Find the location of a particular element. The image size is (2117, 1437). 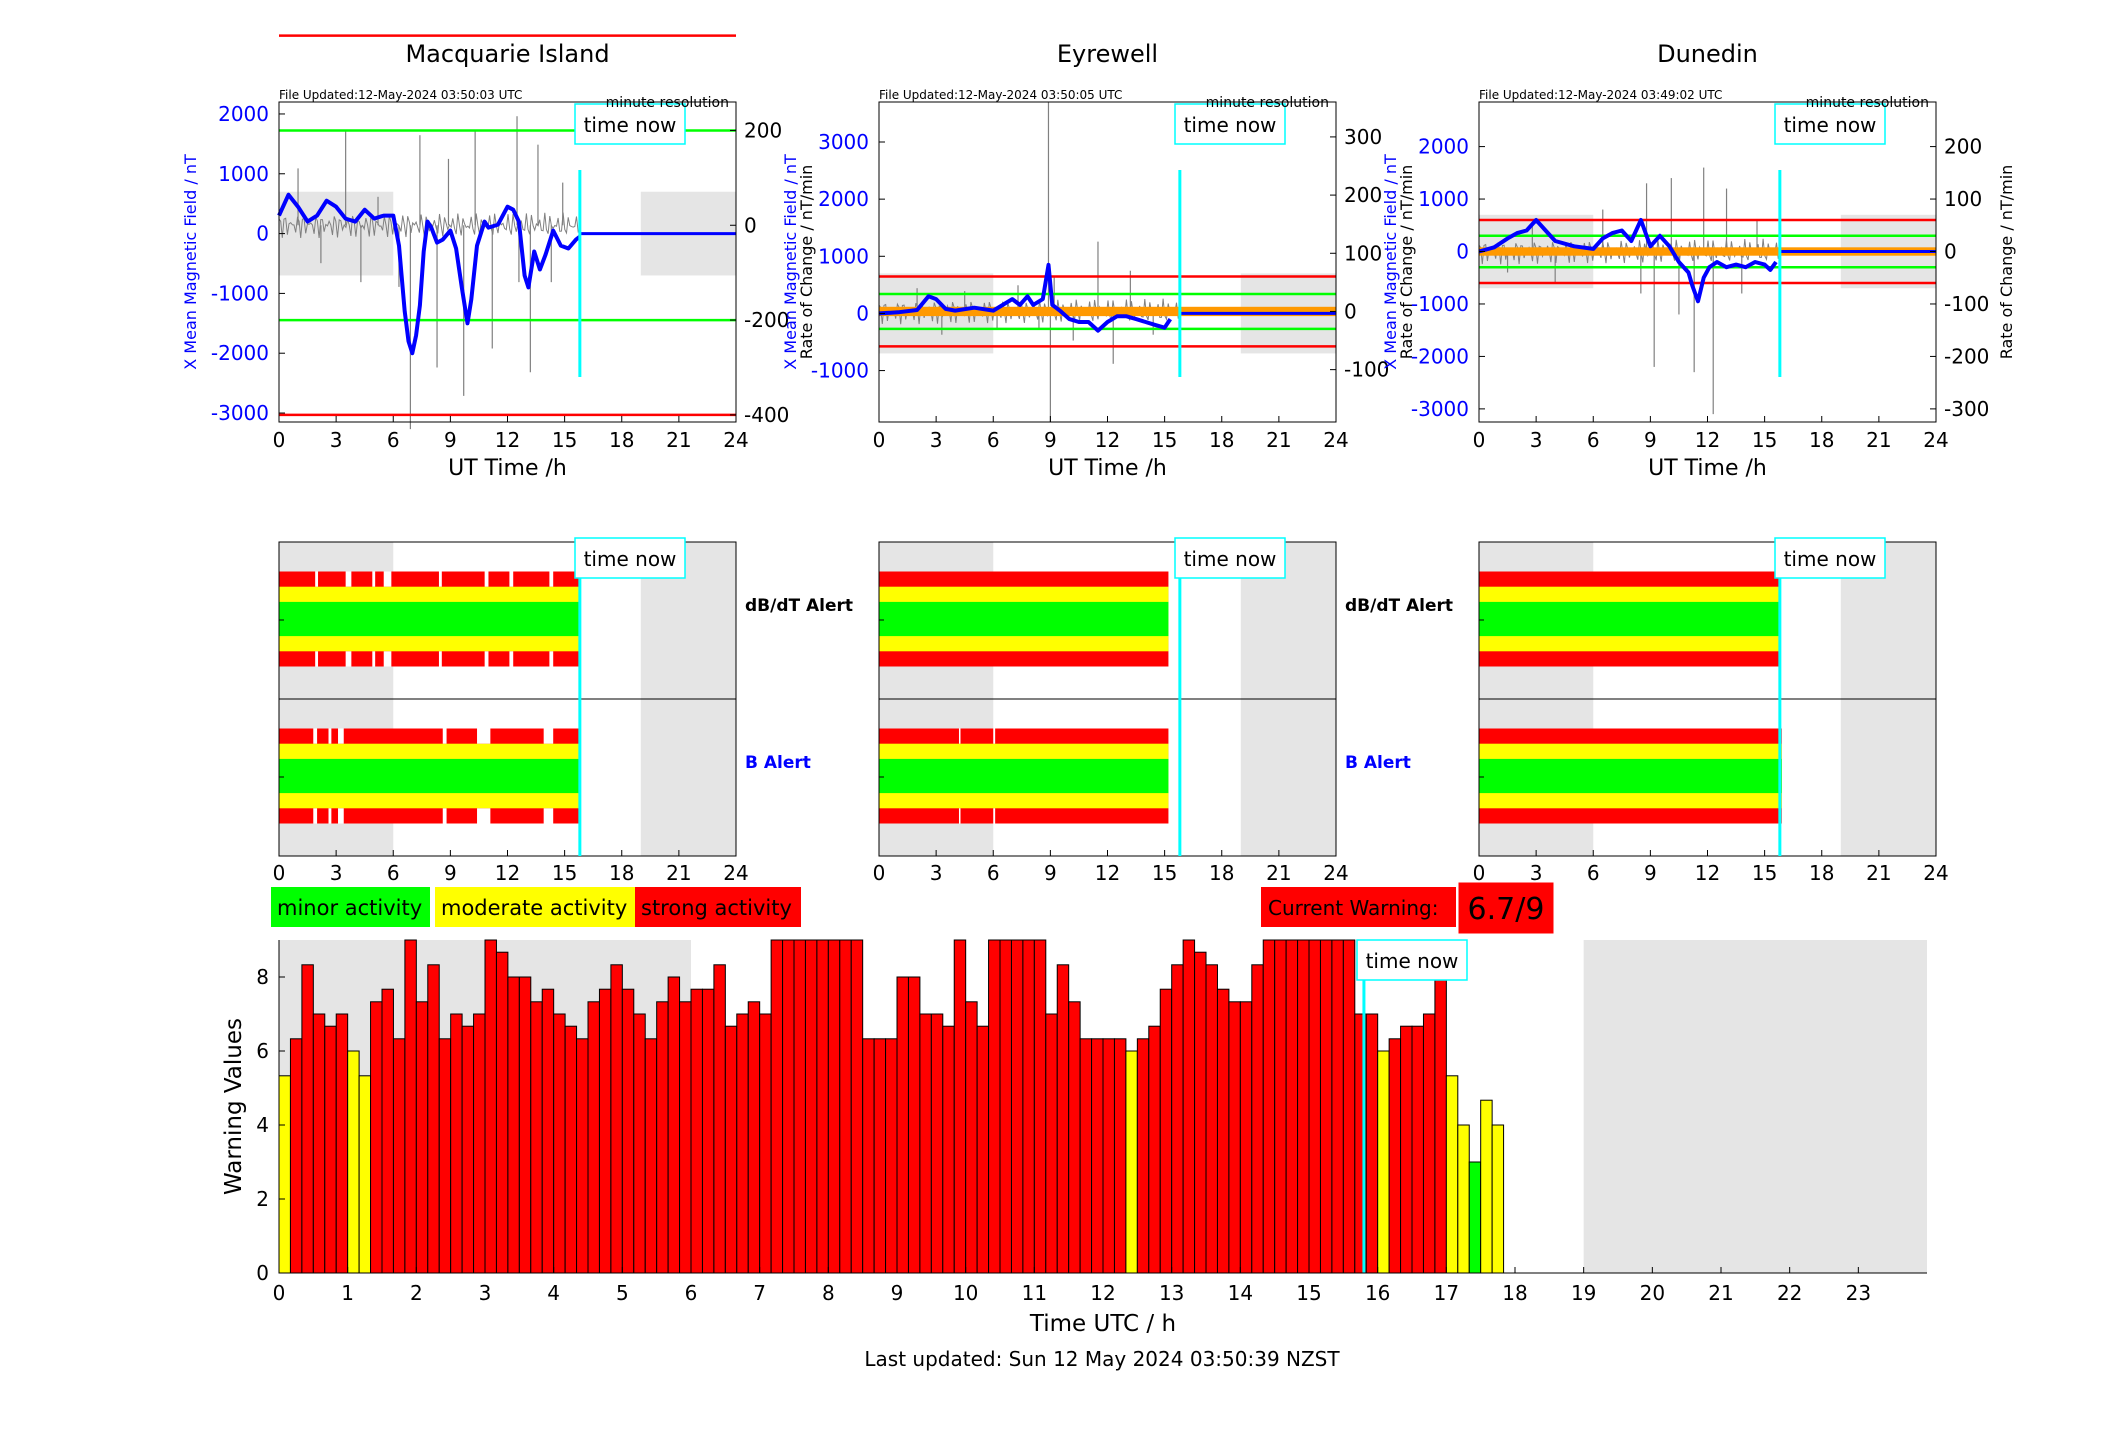

baseline-band is located at coordinates (1107, 311).